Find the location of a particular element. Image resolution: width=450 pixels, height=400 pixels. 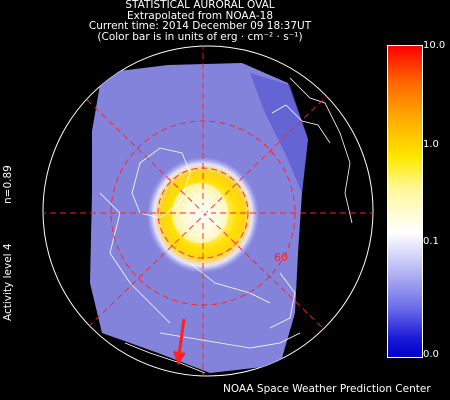

n-value-label: n=0.89 is located at coordinates (8, 184).